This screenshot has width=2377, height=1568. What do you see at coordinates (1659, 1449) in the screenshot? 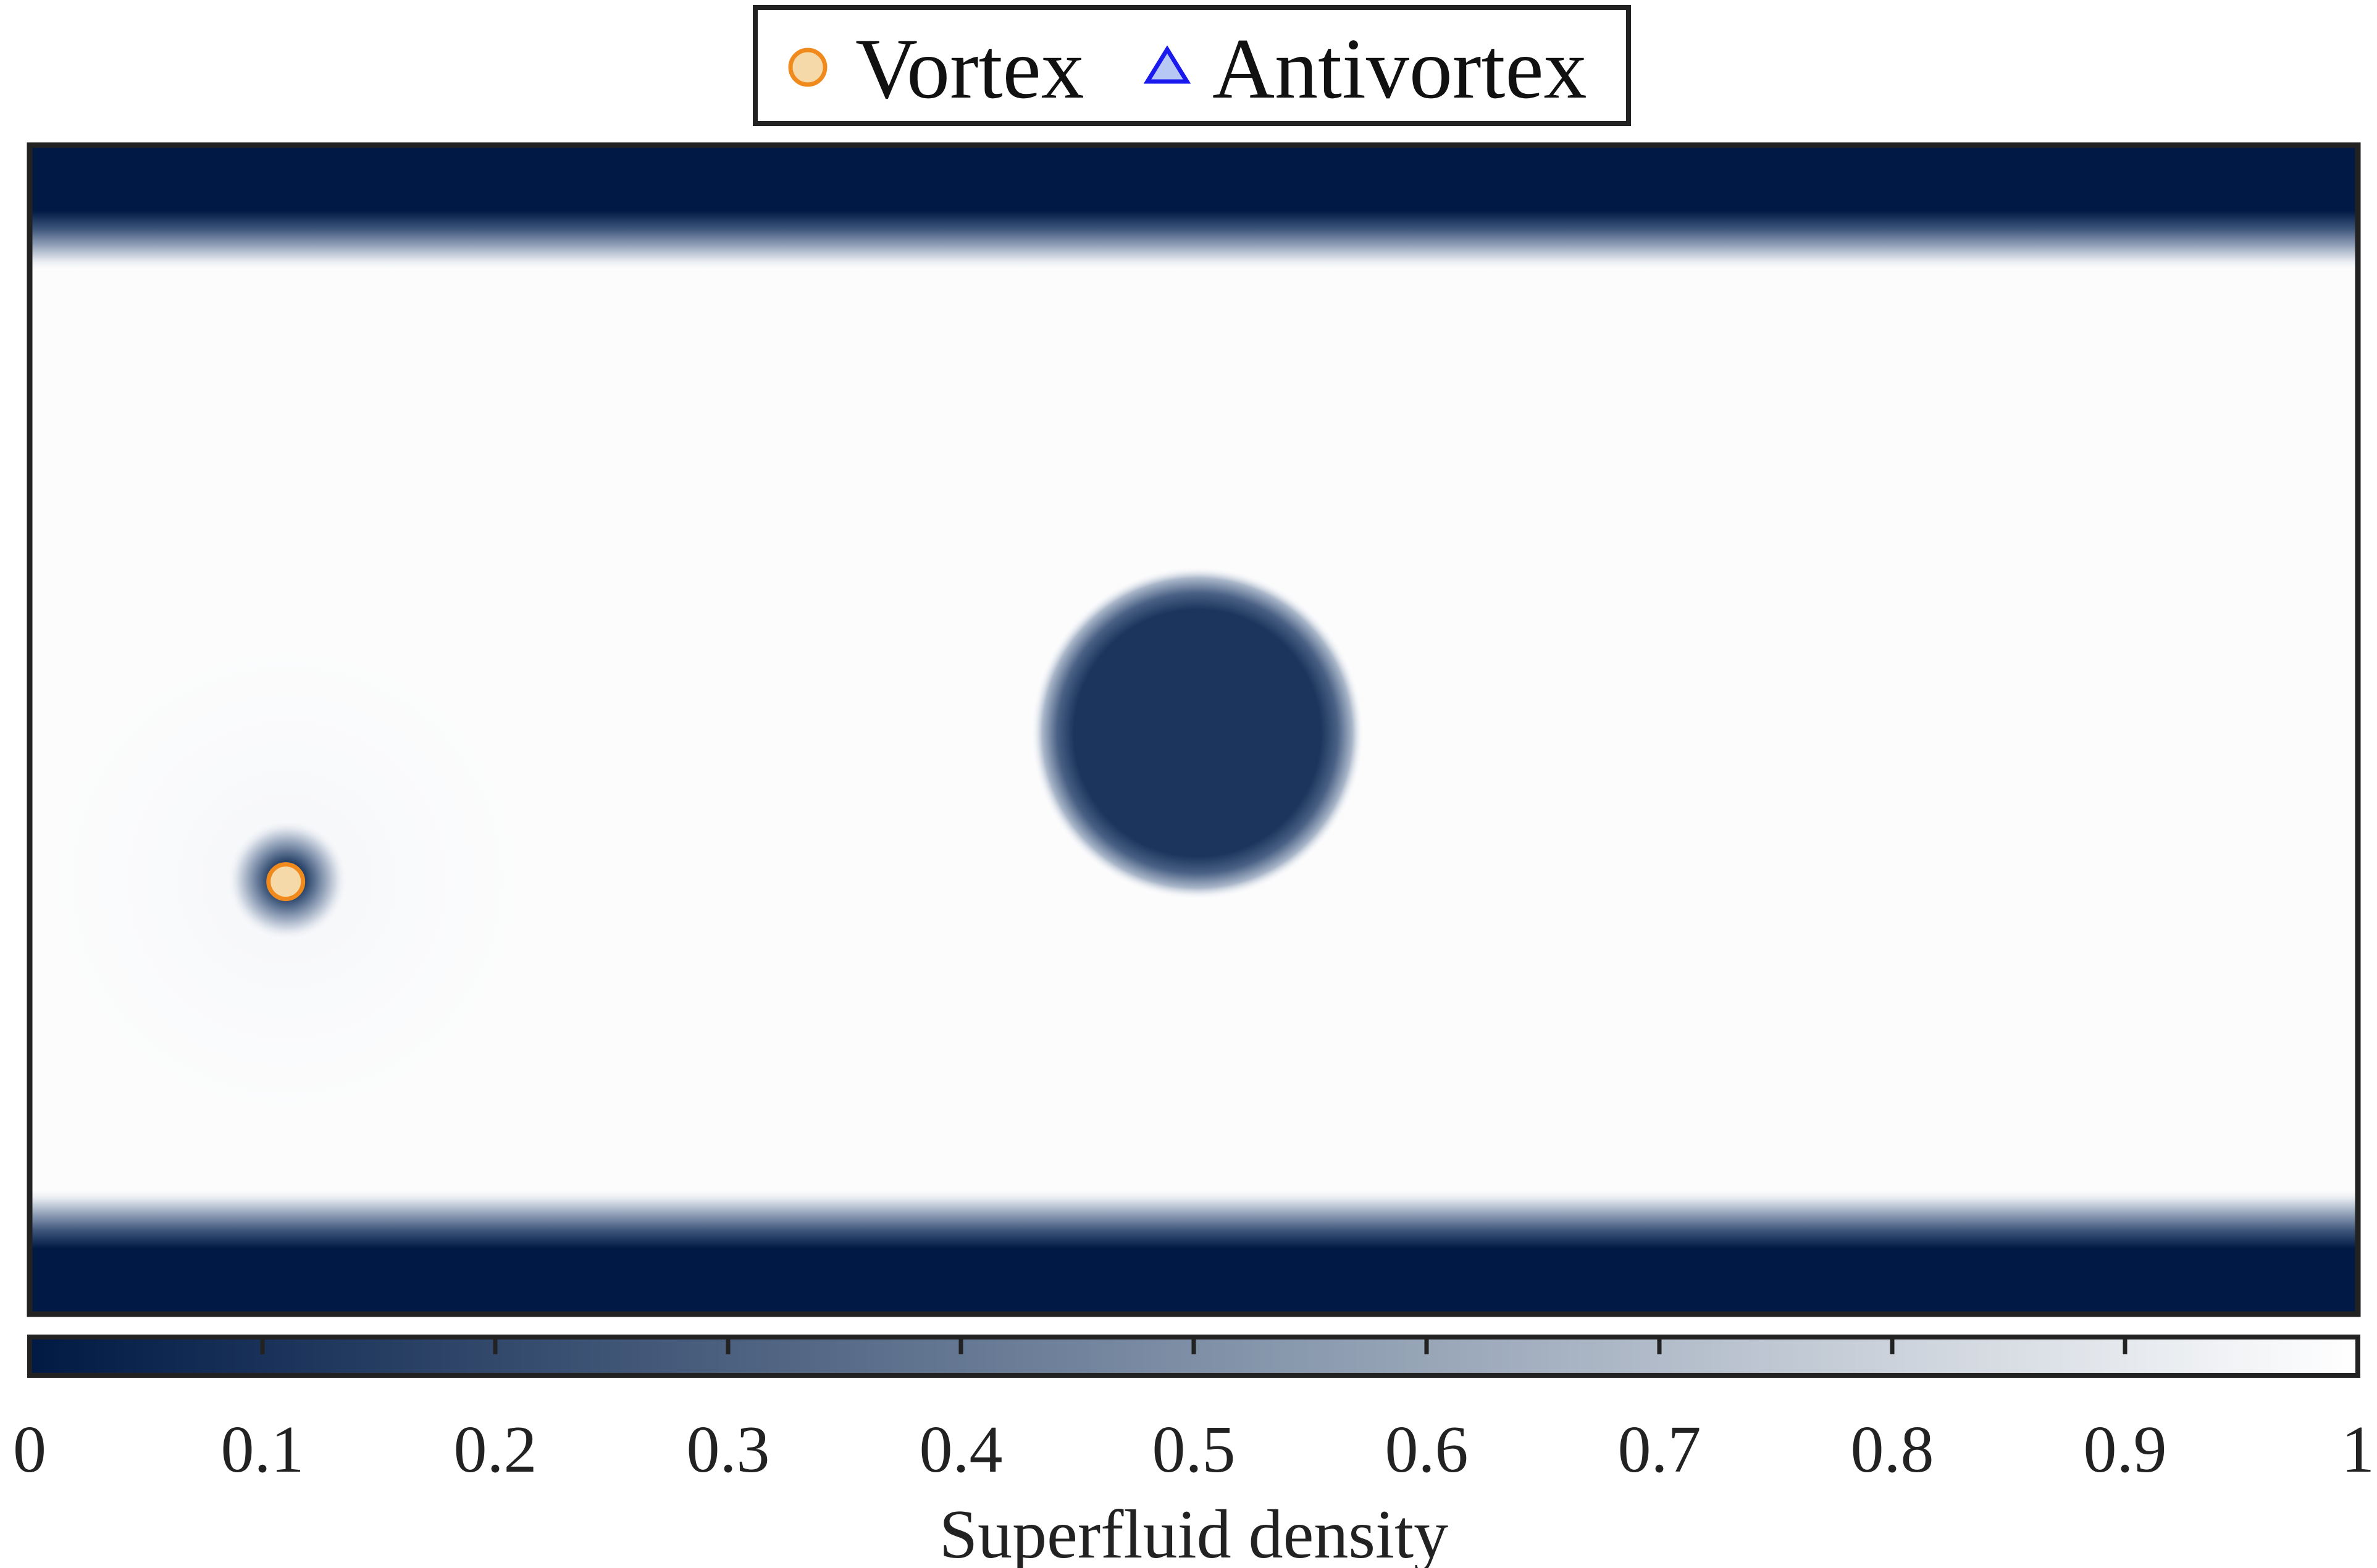
I see `colorbar-tick-label: 0.7` at bounding box center [1659, 1449].